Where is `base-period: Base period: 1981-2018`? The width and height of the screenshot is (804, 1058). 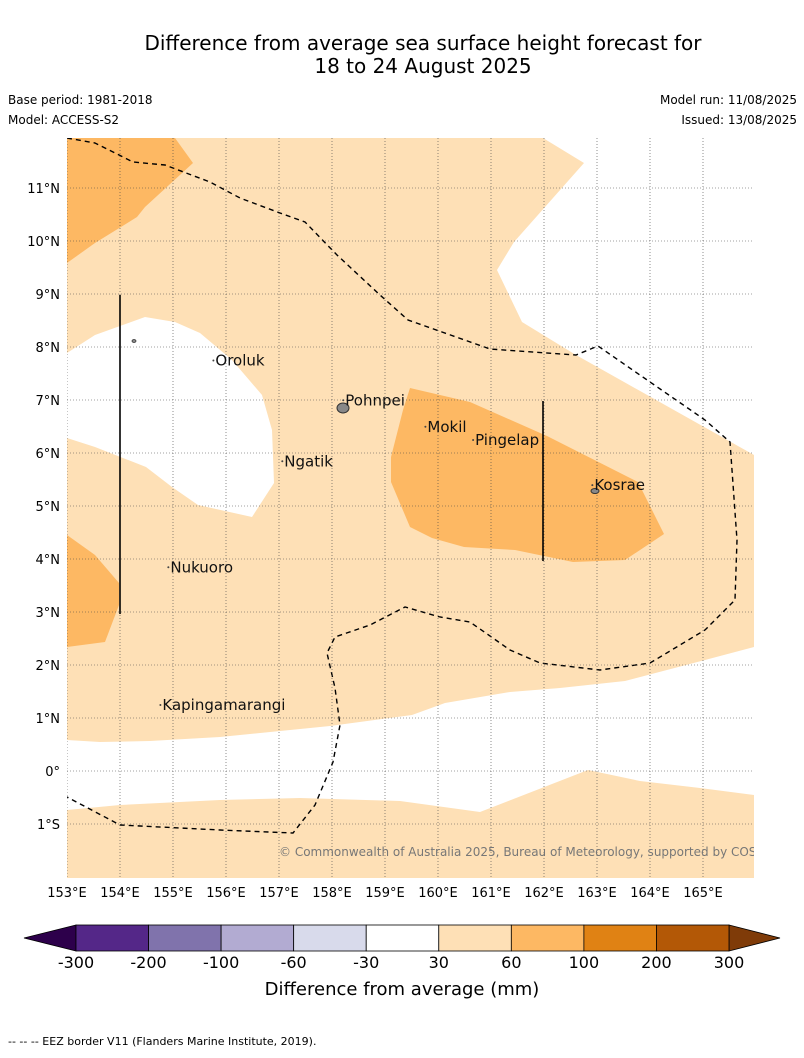
base-period: Base period: 1981-2018 is located at coordinates (80, 100).